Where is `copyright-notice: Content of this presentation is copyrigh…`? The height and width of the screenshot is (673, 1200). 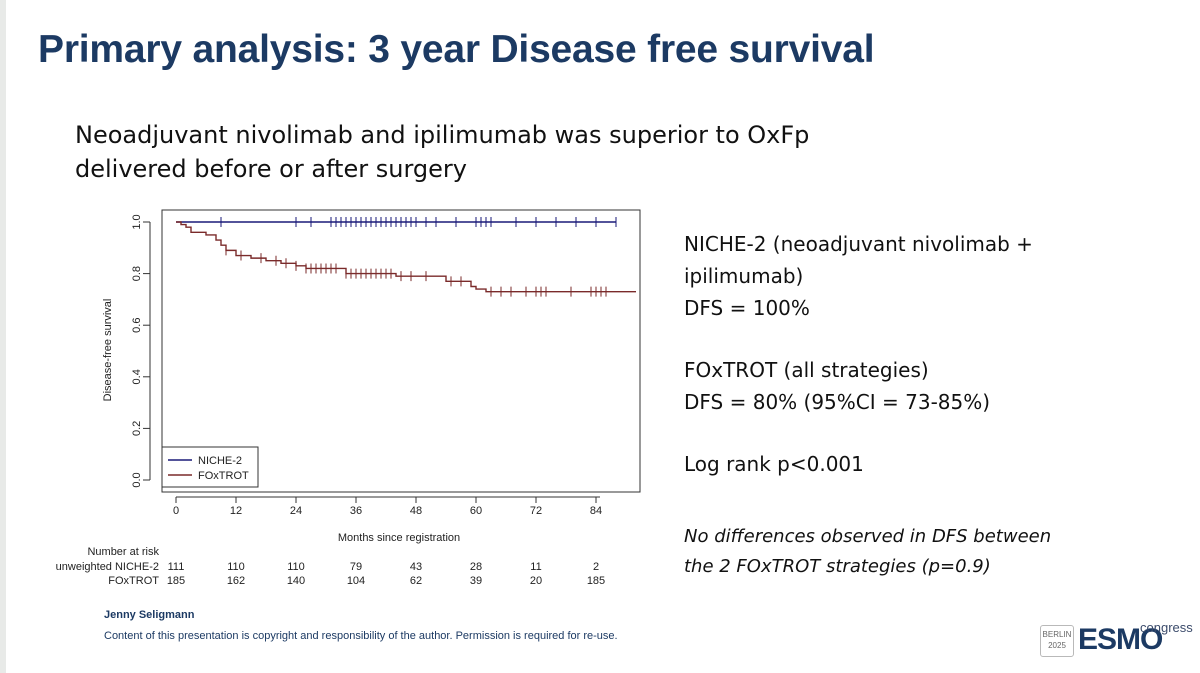 copyright-notice: Content of this presentation is copyrigh… is located at coordinates (361, 636).